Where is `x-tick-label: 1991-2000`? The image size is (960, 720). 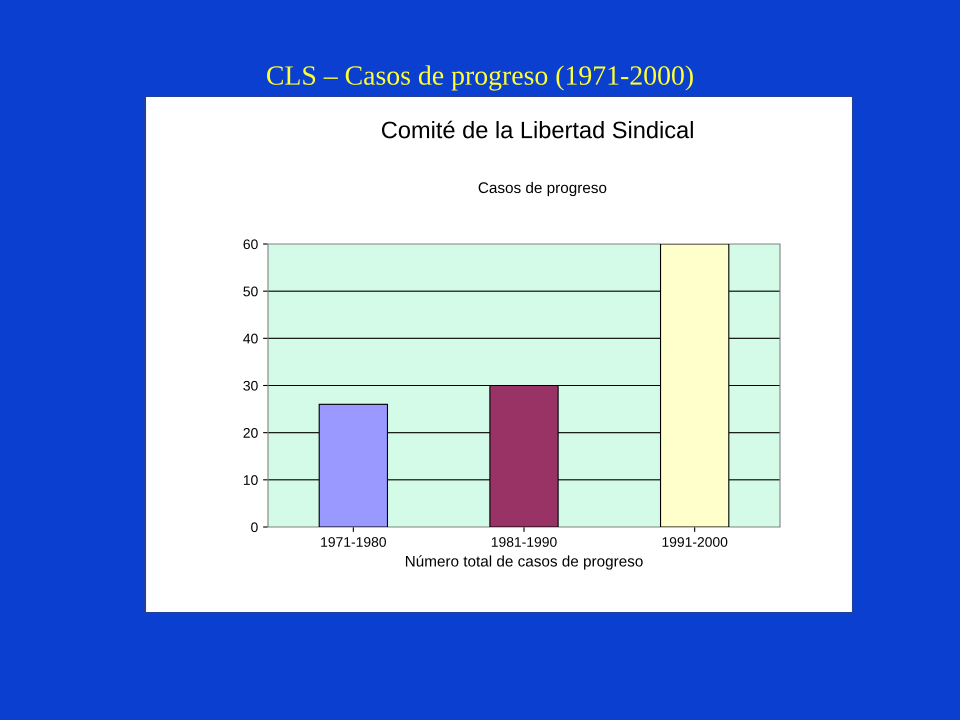 x-tick-label: 1991-2000 is located at coordinates (695, 542).